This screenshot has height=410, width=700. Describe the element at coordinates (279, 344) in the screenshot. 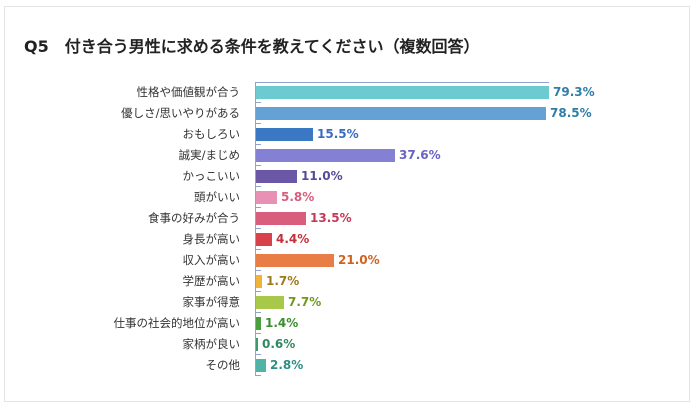

I see `value-label: 0.6%` at that location.